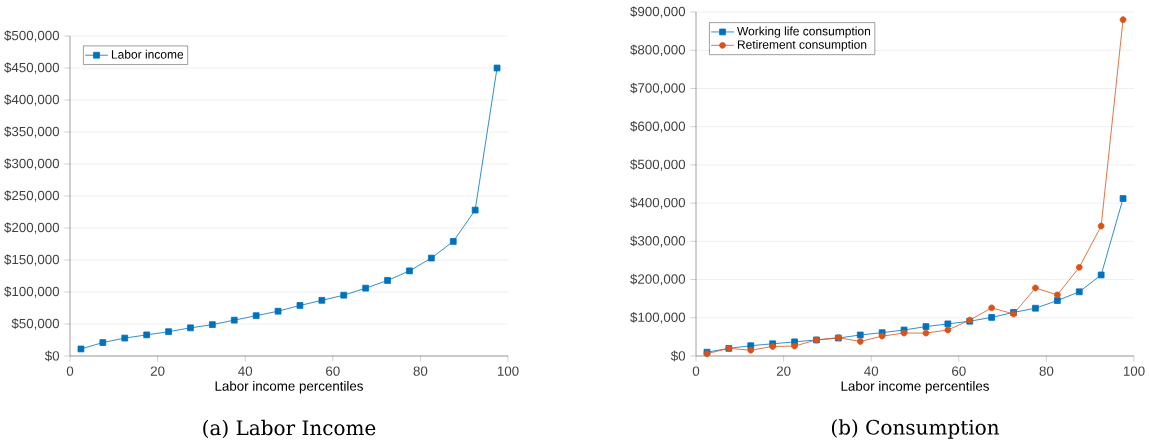 The width and height of the screenshot is (1149, 447). I want to click on y-tick-label: $700,000, so click(658, 88).